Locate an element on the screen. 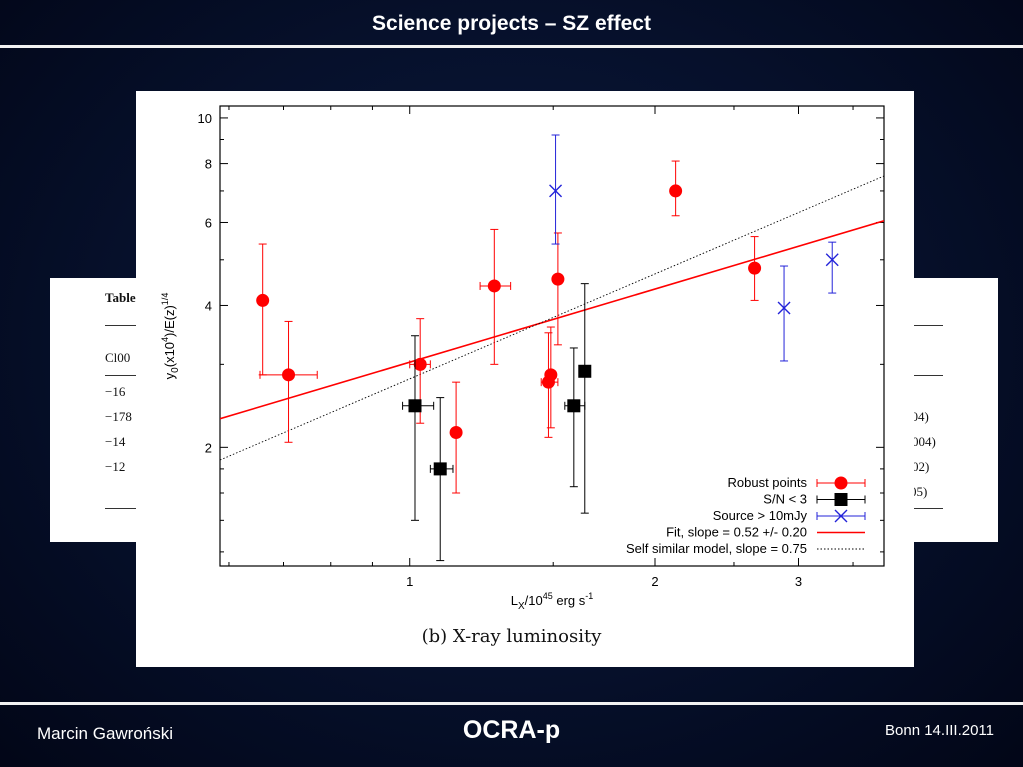 The width and height of the screenshot is (1023, 767). footer-date: Bonn 14.III.2011 is located at coordinates (939, 730).